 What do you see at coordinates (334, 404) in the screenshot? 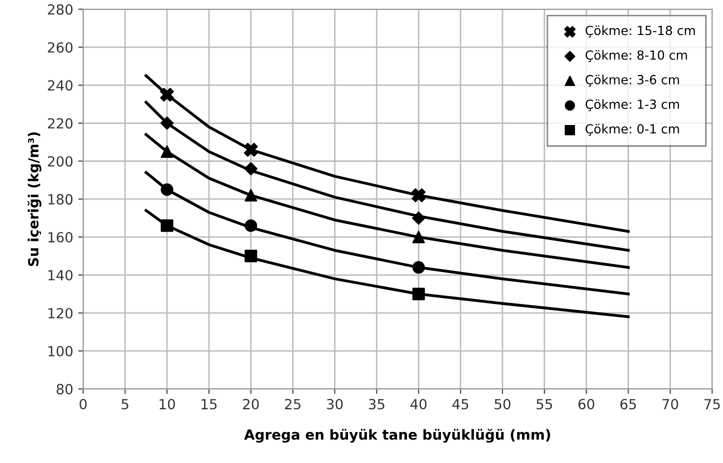
I see `x-tick-label: 30` at bounding box center [334, 404].